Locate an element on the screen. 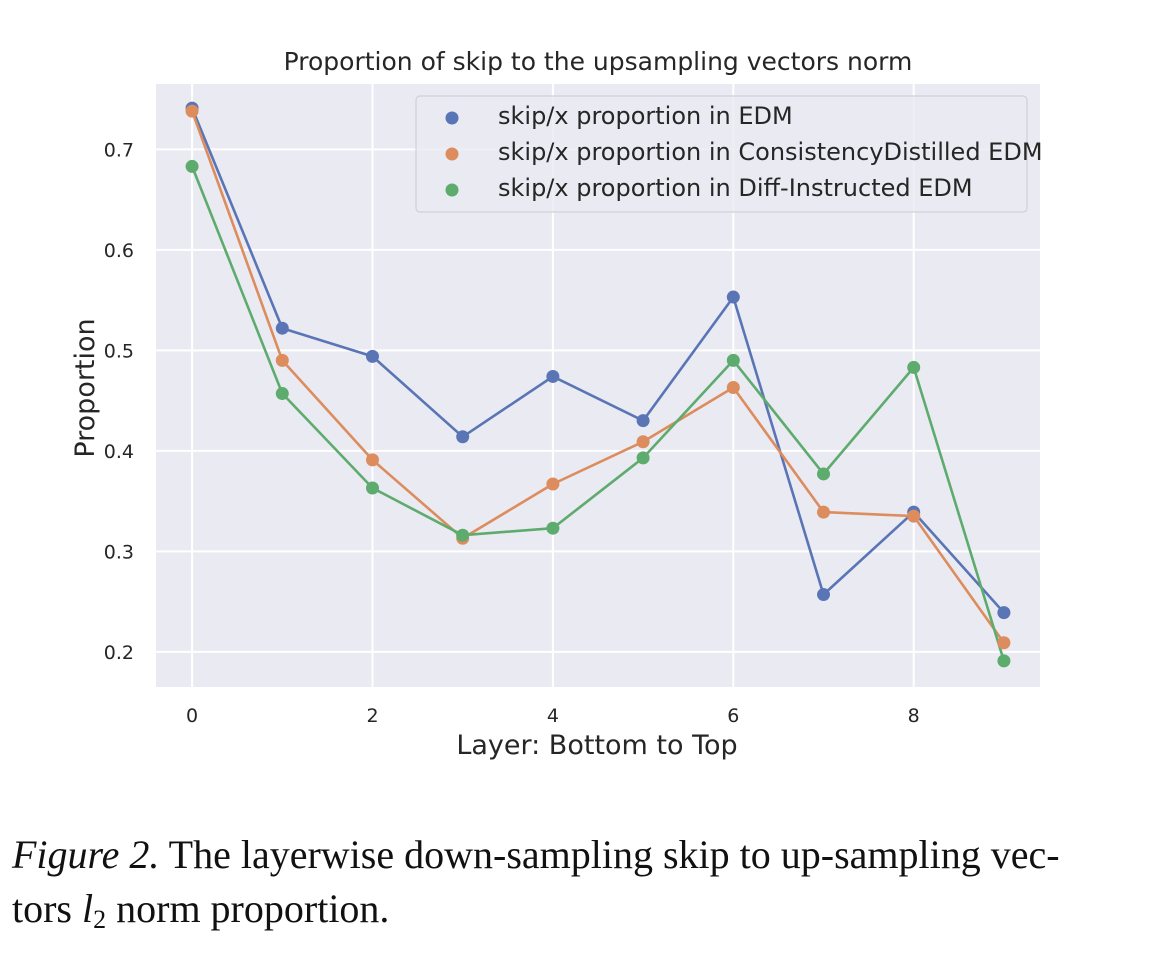  y-axis-label: Proportion is located at coordinates (85, 387).